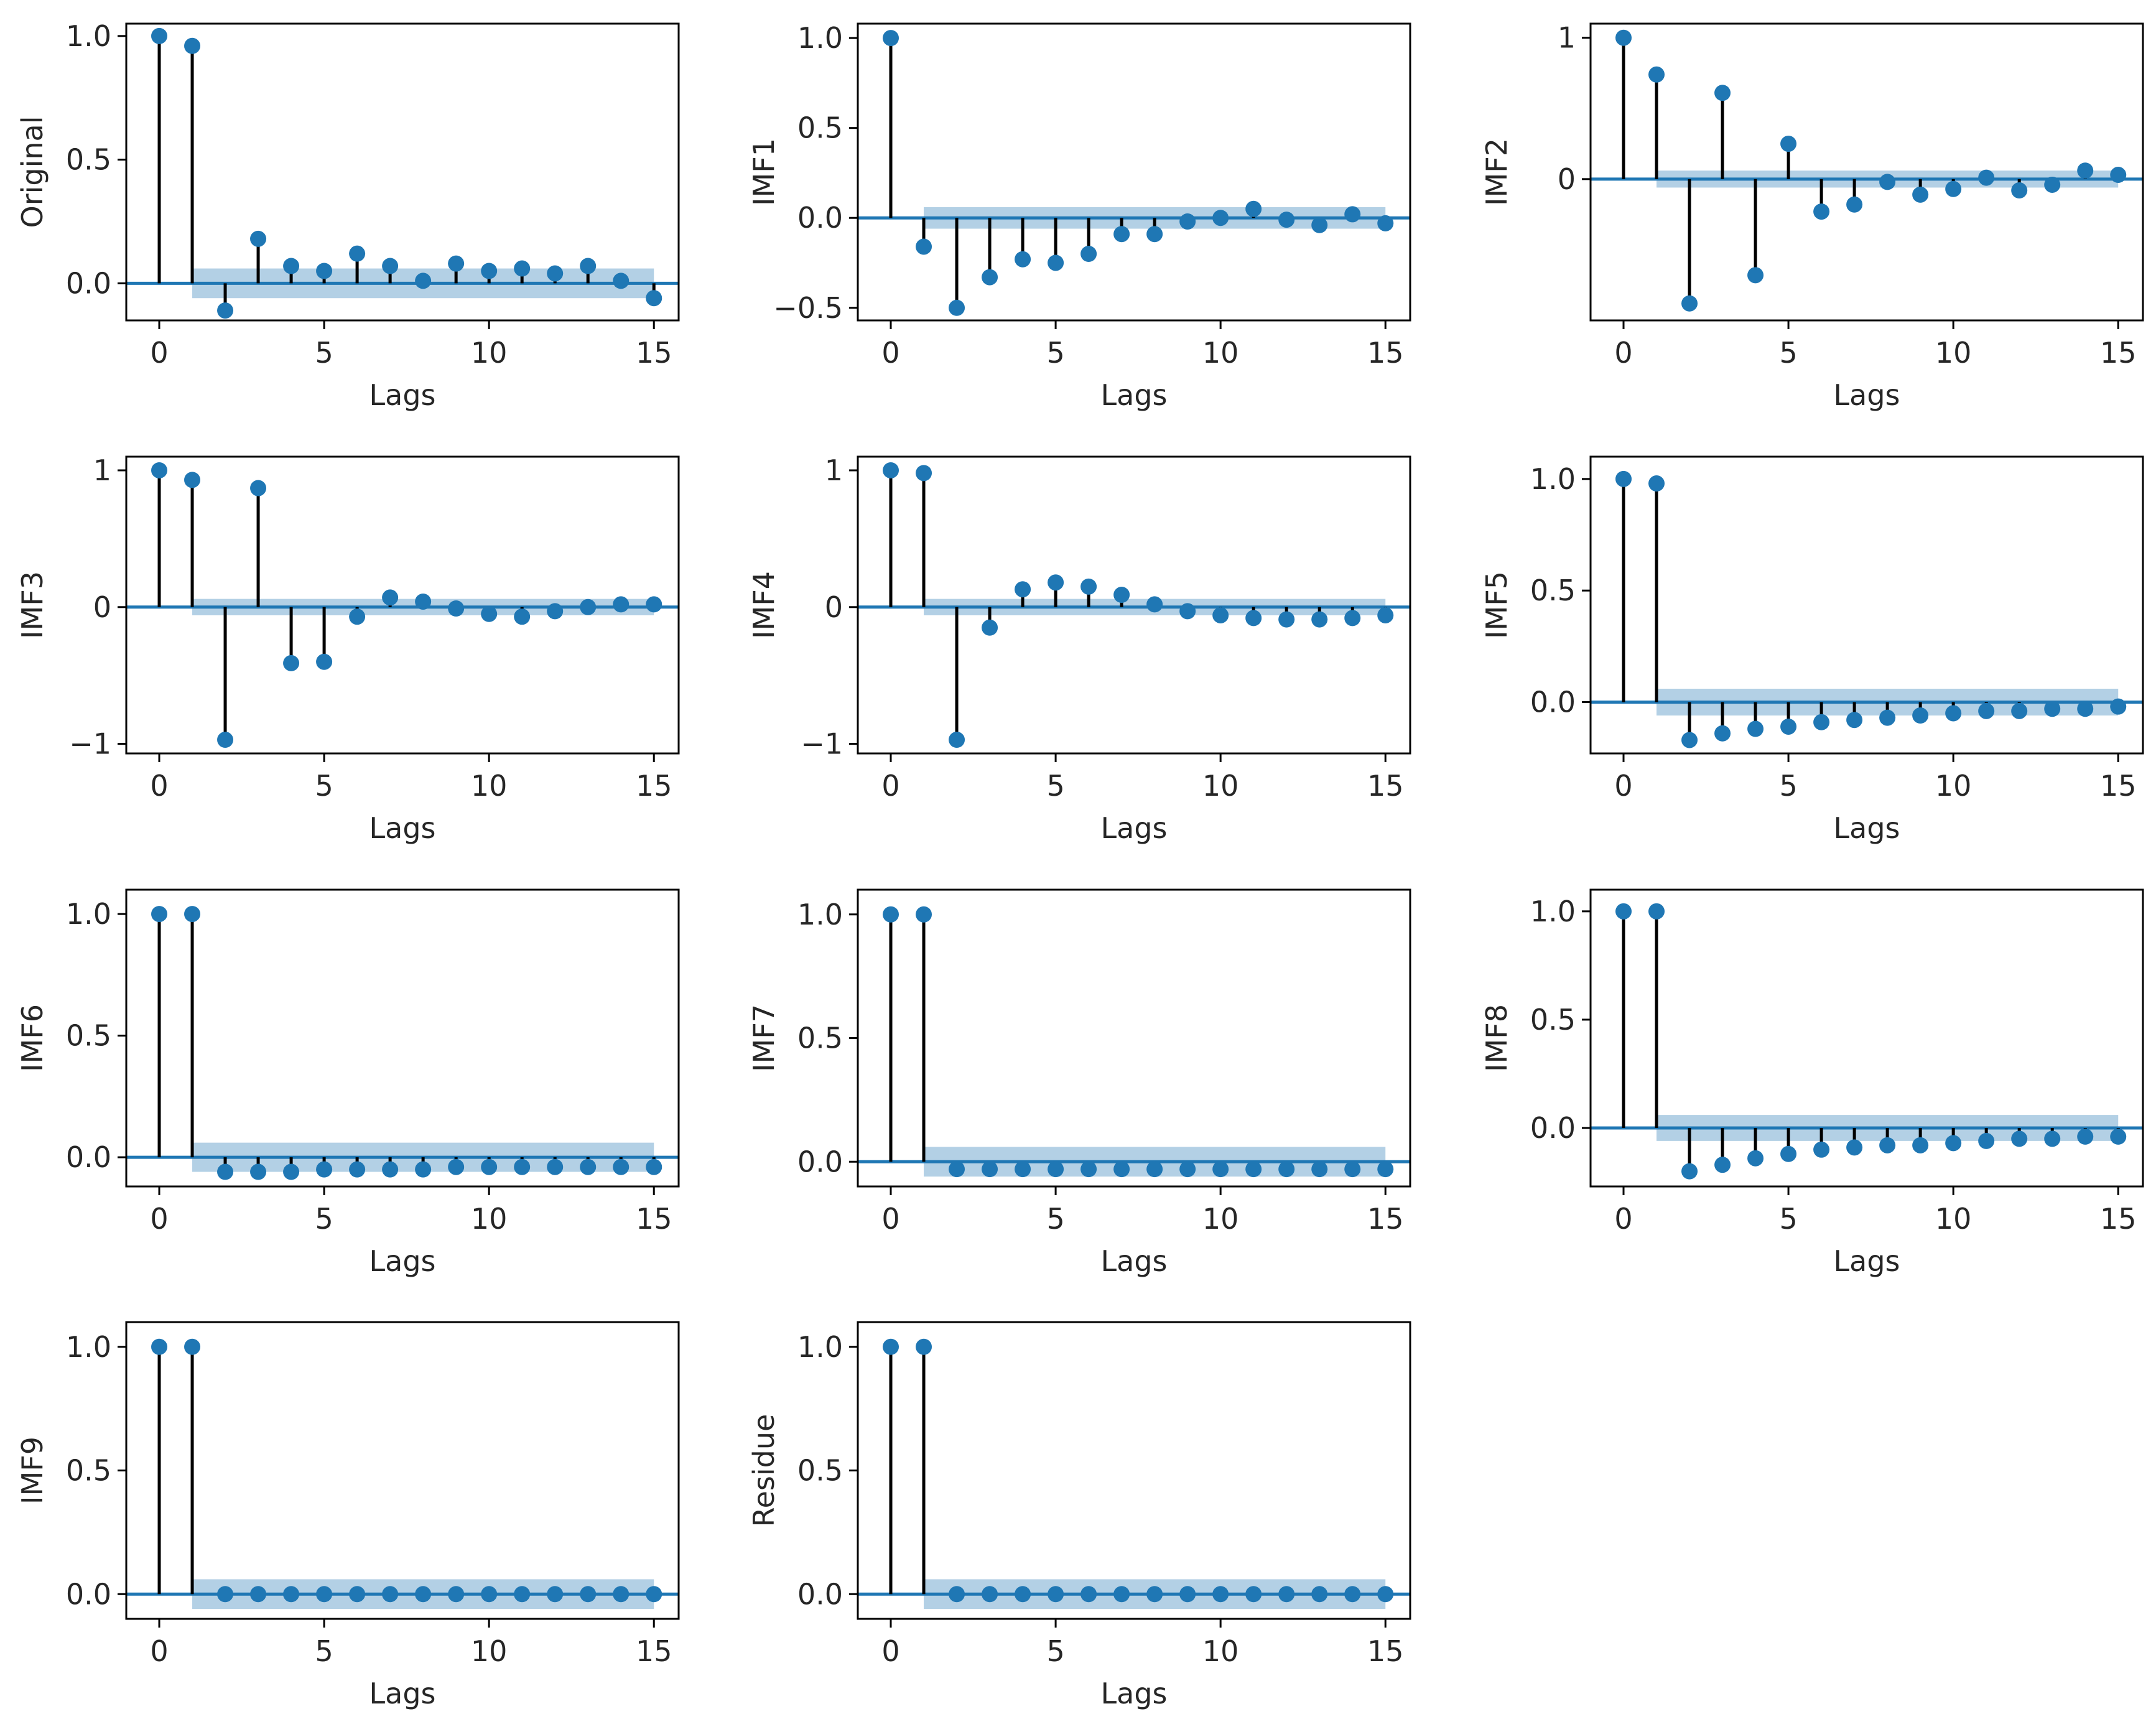  I want to click on y-tick-label: −1, so click(90, 744).